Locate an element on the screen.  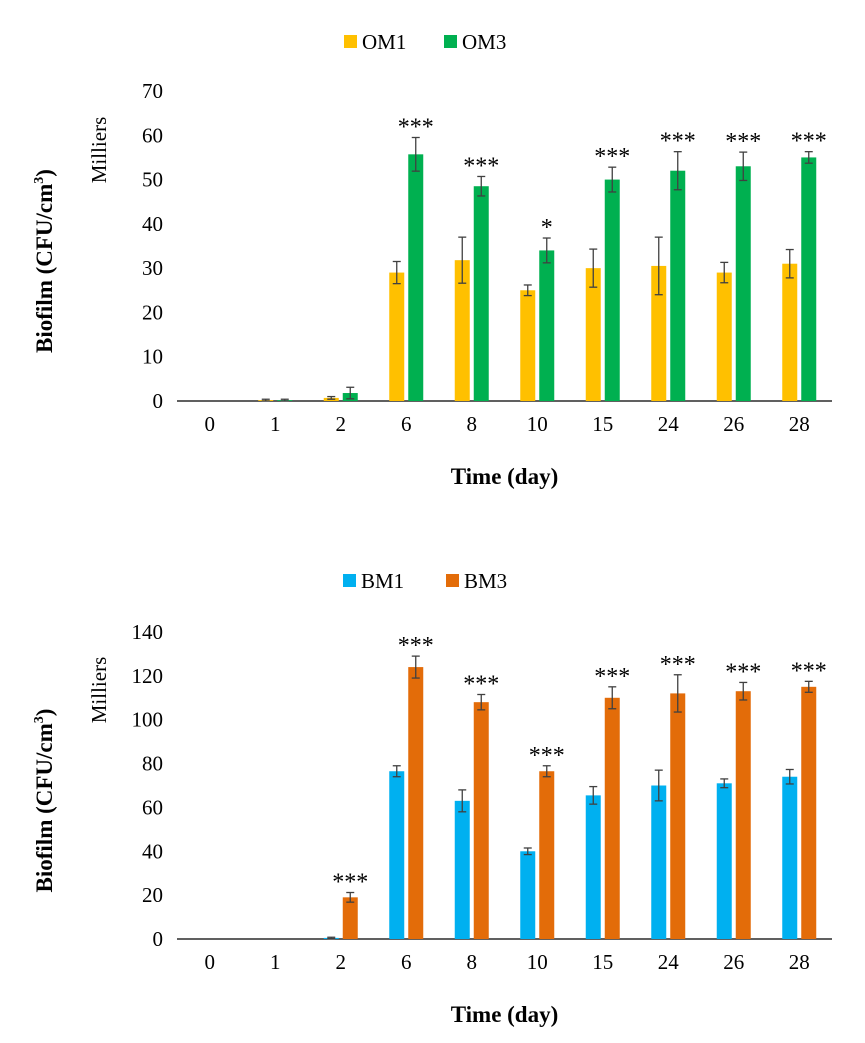
y-tick-label: 140 is located at coordinates (148, 632).